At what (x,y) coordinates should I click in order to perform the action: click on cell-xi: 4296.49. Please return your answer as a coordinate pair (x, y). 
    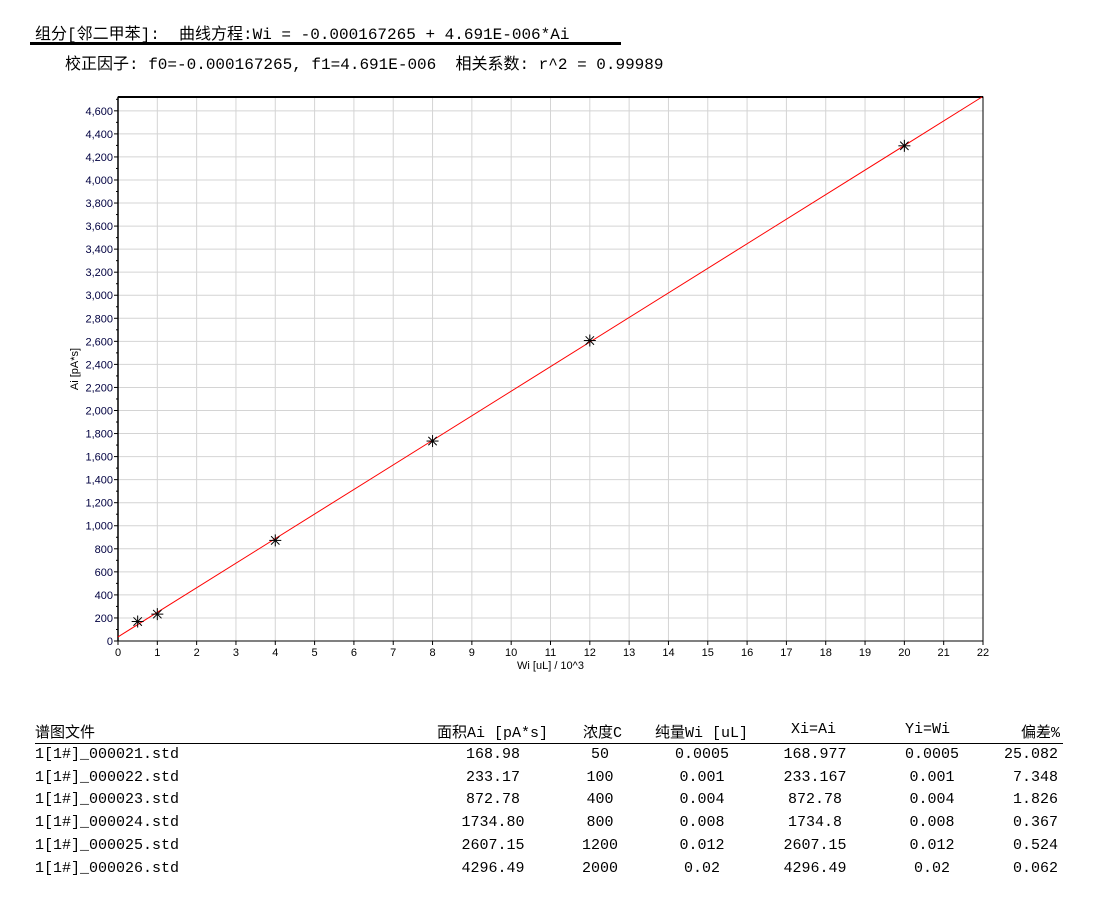
    Looking at the image, I should click on (815, 868).